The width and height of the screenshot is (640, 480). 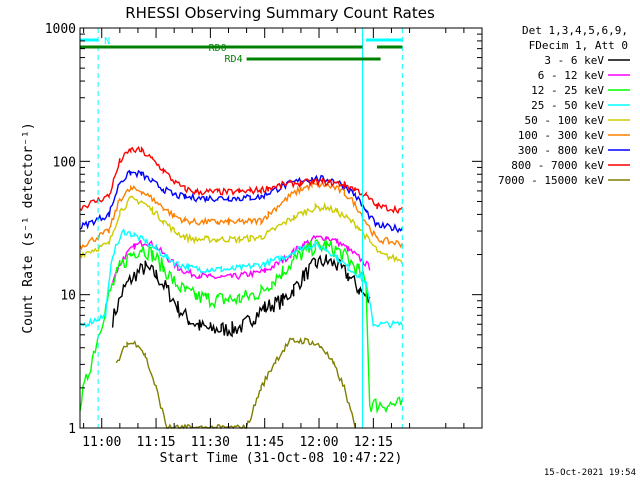 What do you see at coordinates (557, 165) in the screenshot?
I see `legend-entry-8: 800 - 7000 keV` at bounding box center [557, 165].